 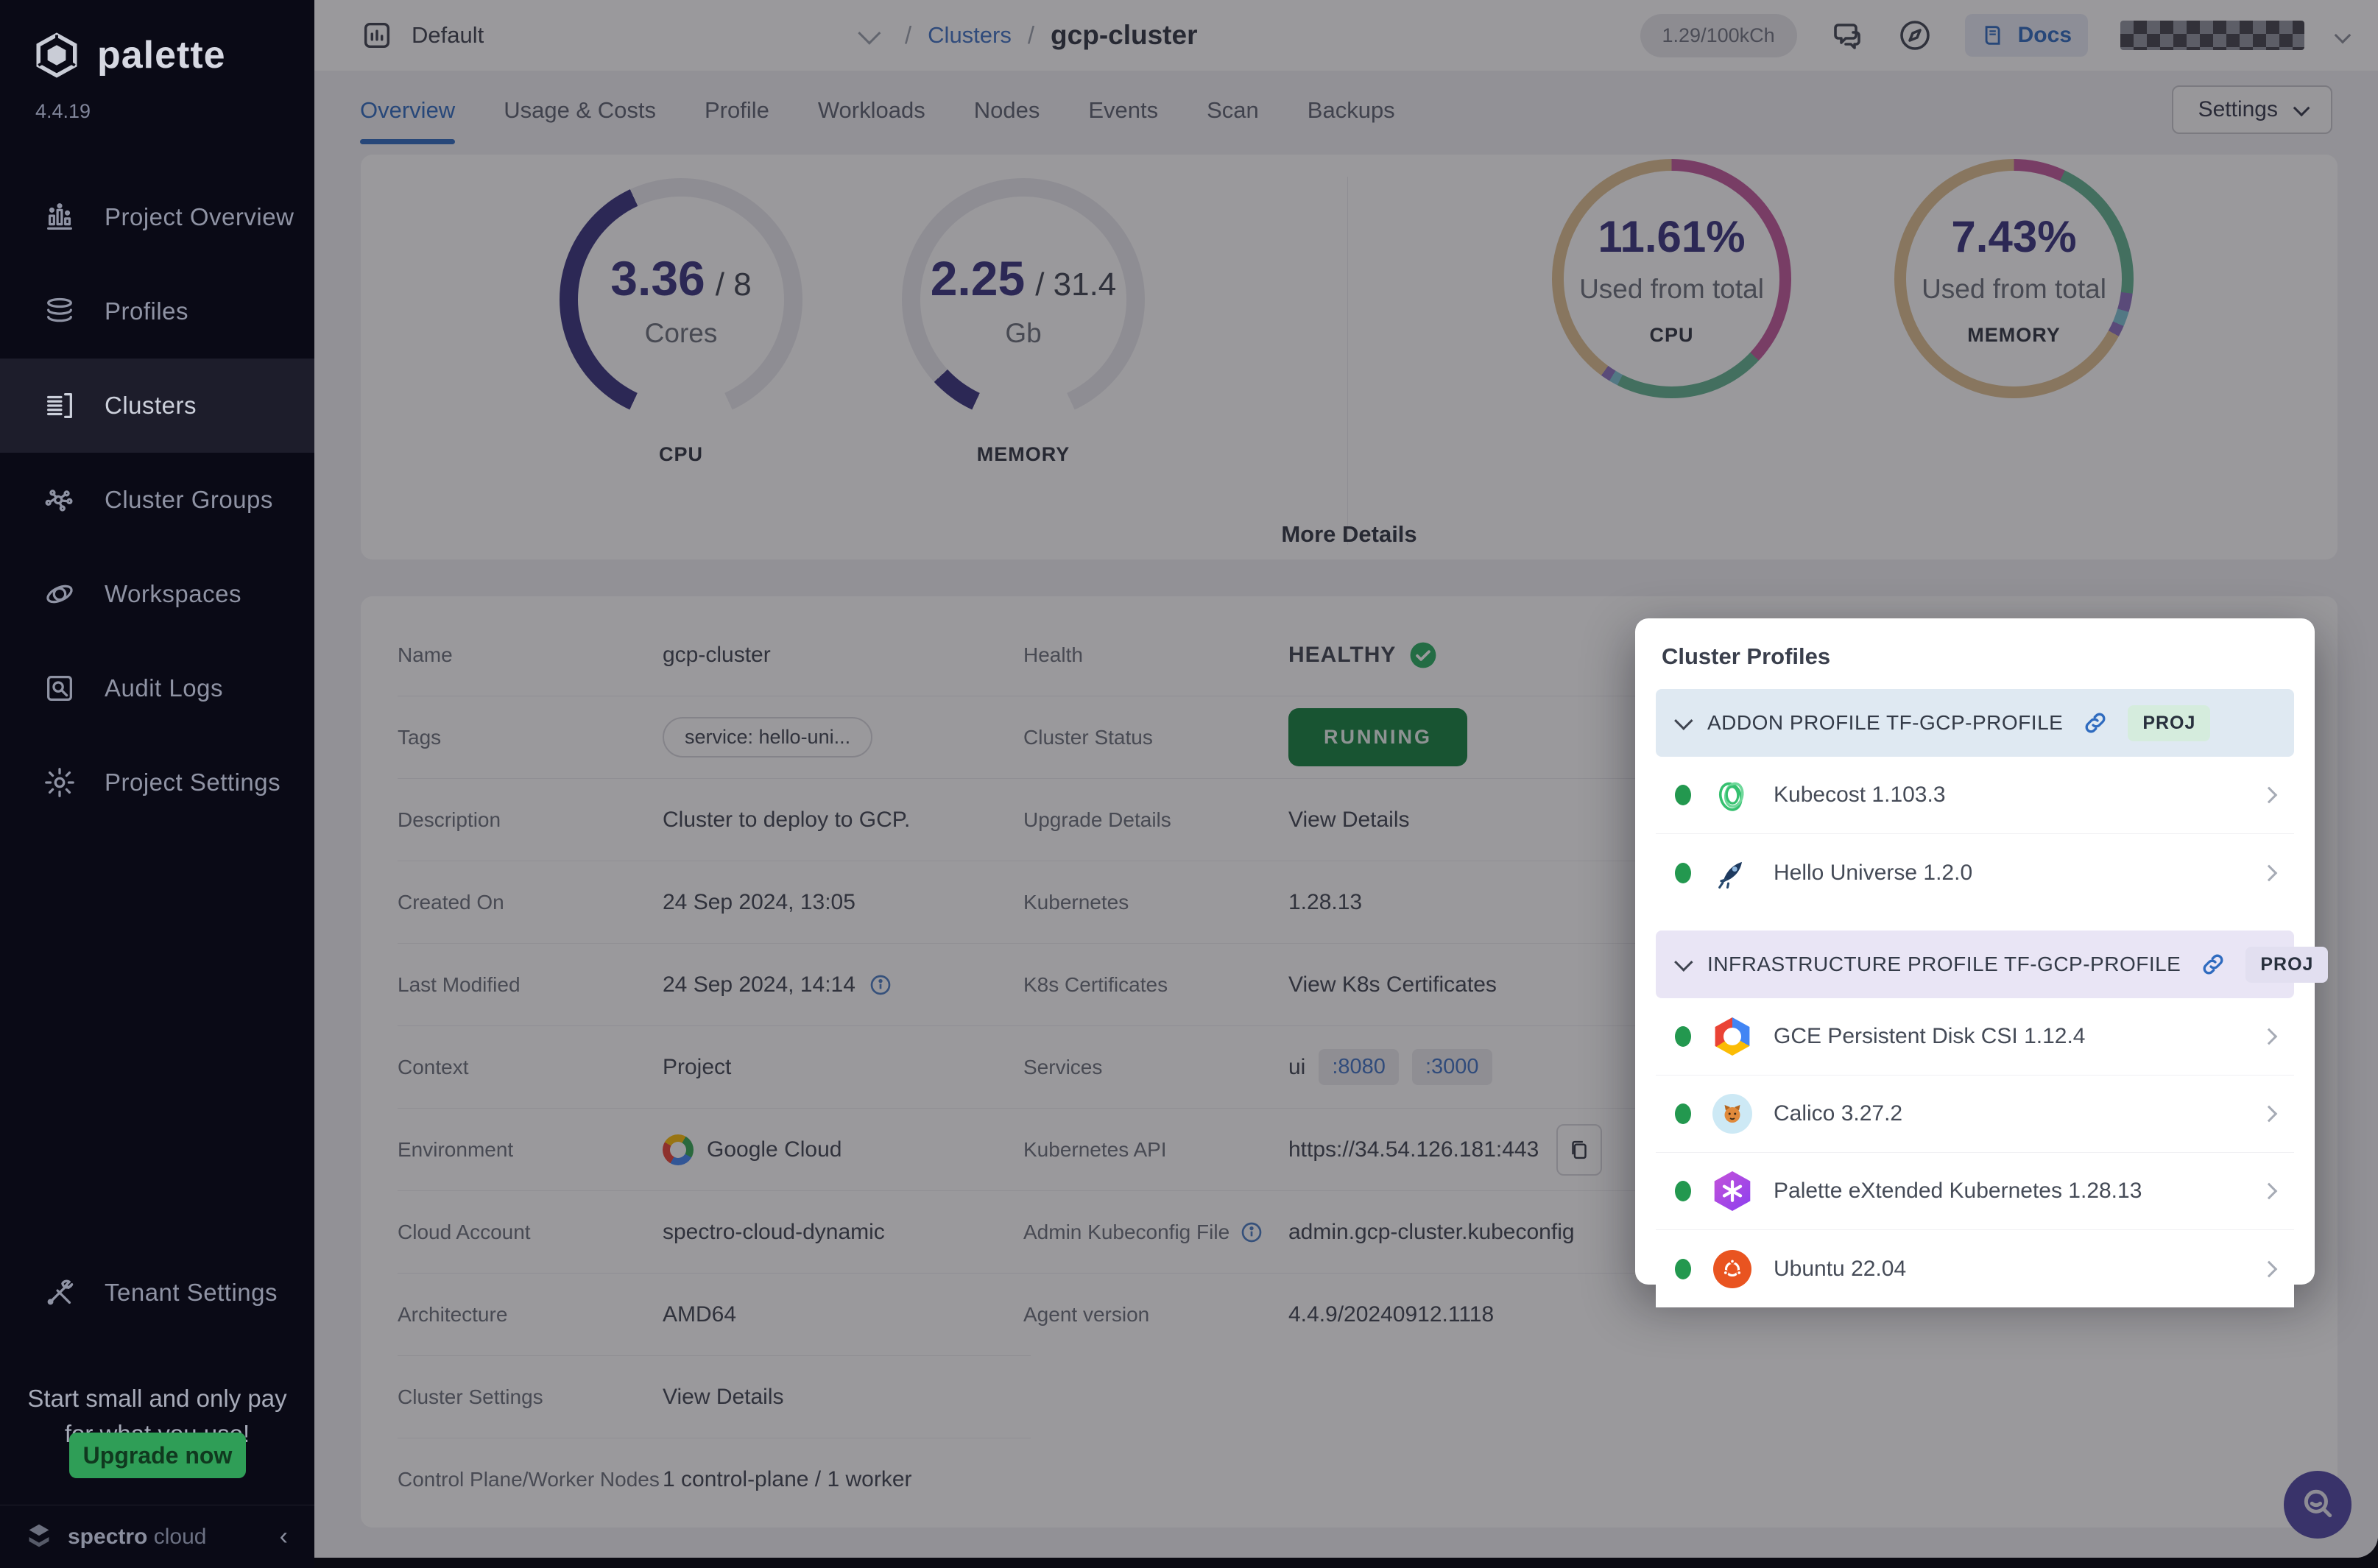 What do you see at coordinates (1732, 1269) in the screenshot?
I see `ubuntu-logo-icon` at bounding box center [1732, 1269].